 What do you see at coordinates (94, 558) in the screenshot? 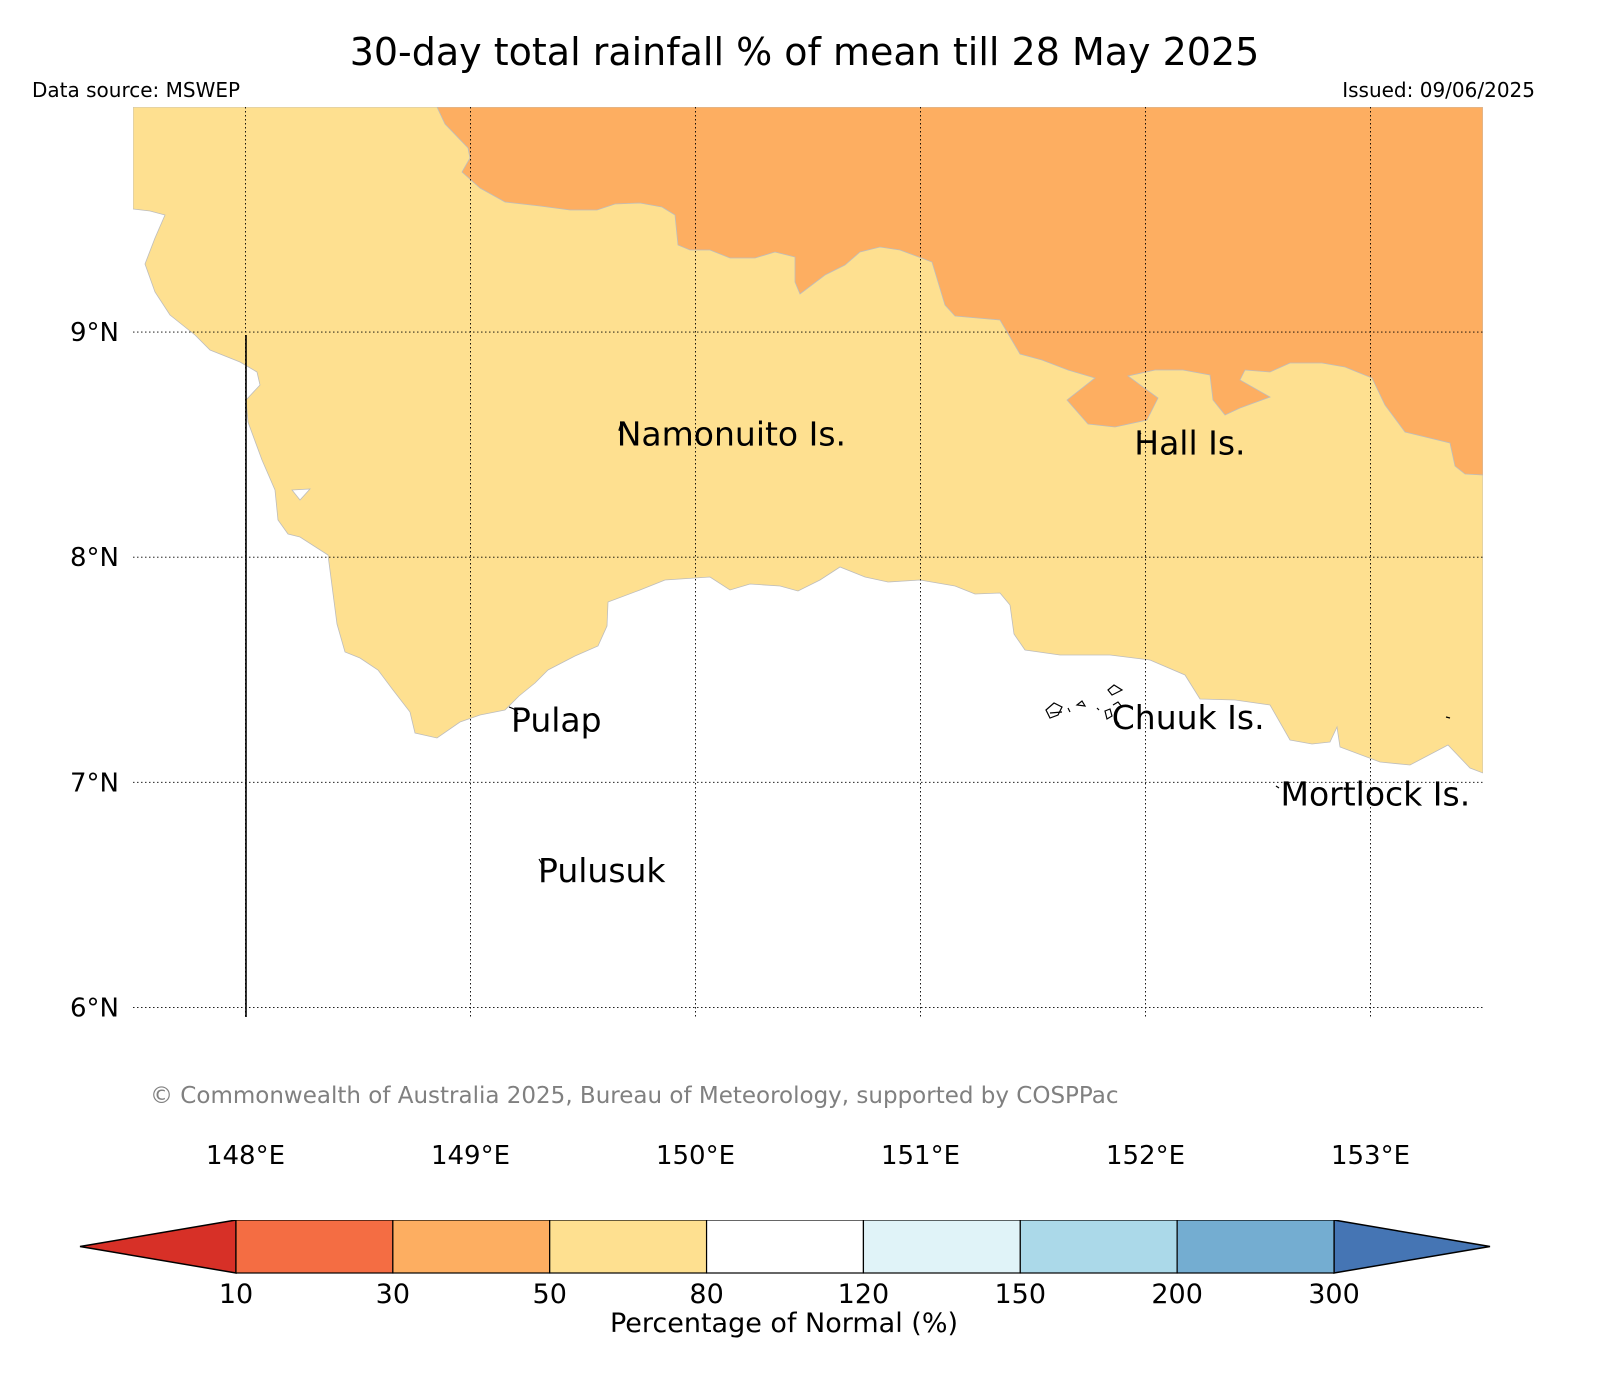
I see `lat-tick-label: 8°N` at bounding box center [94, 558].